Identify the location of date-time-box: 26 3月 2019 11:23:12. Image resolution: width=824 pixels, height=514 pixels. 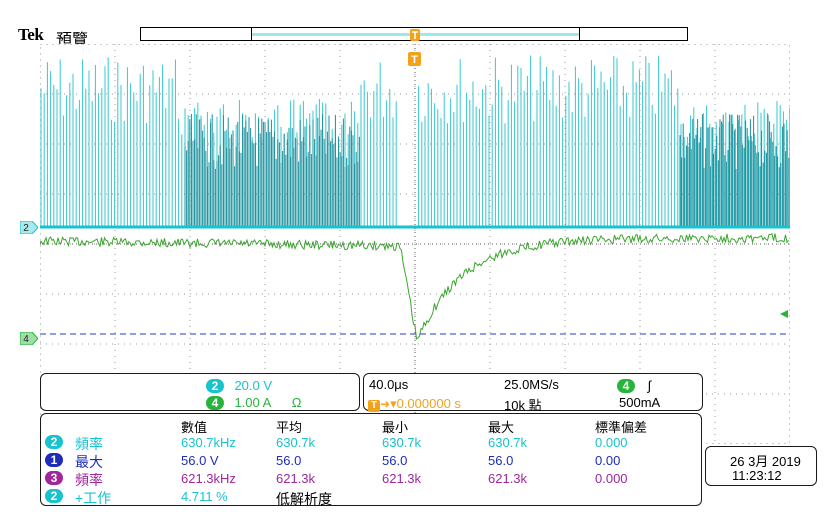
(761, 466).